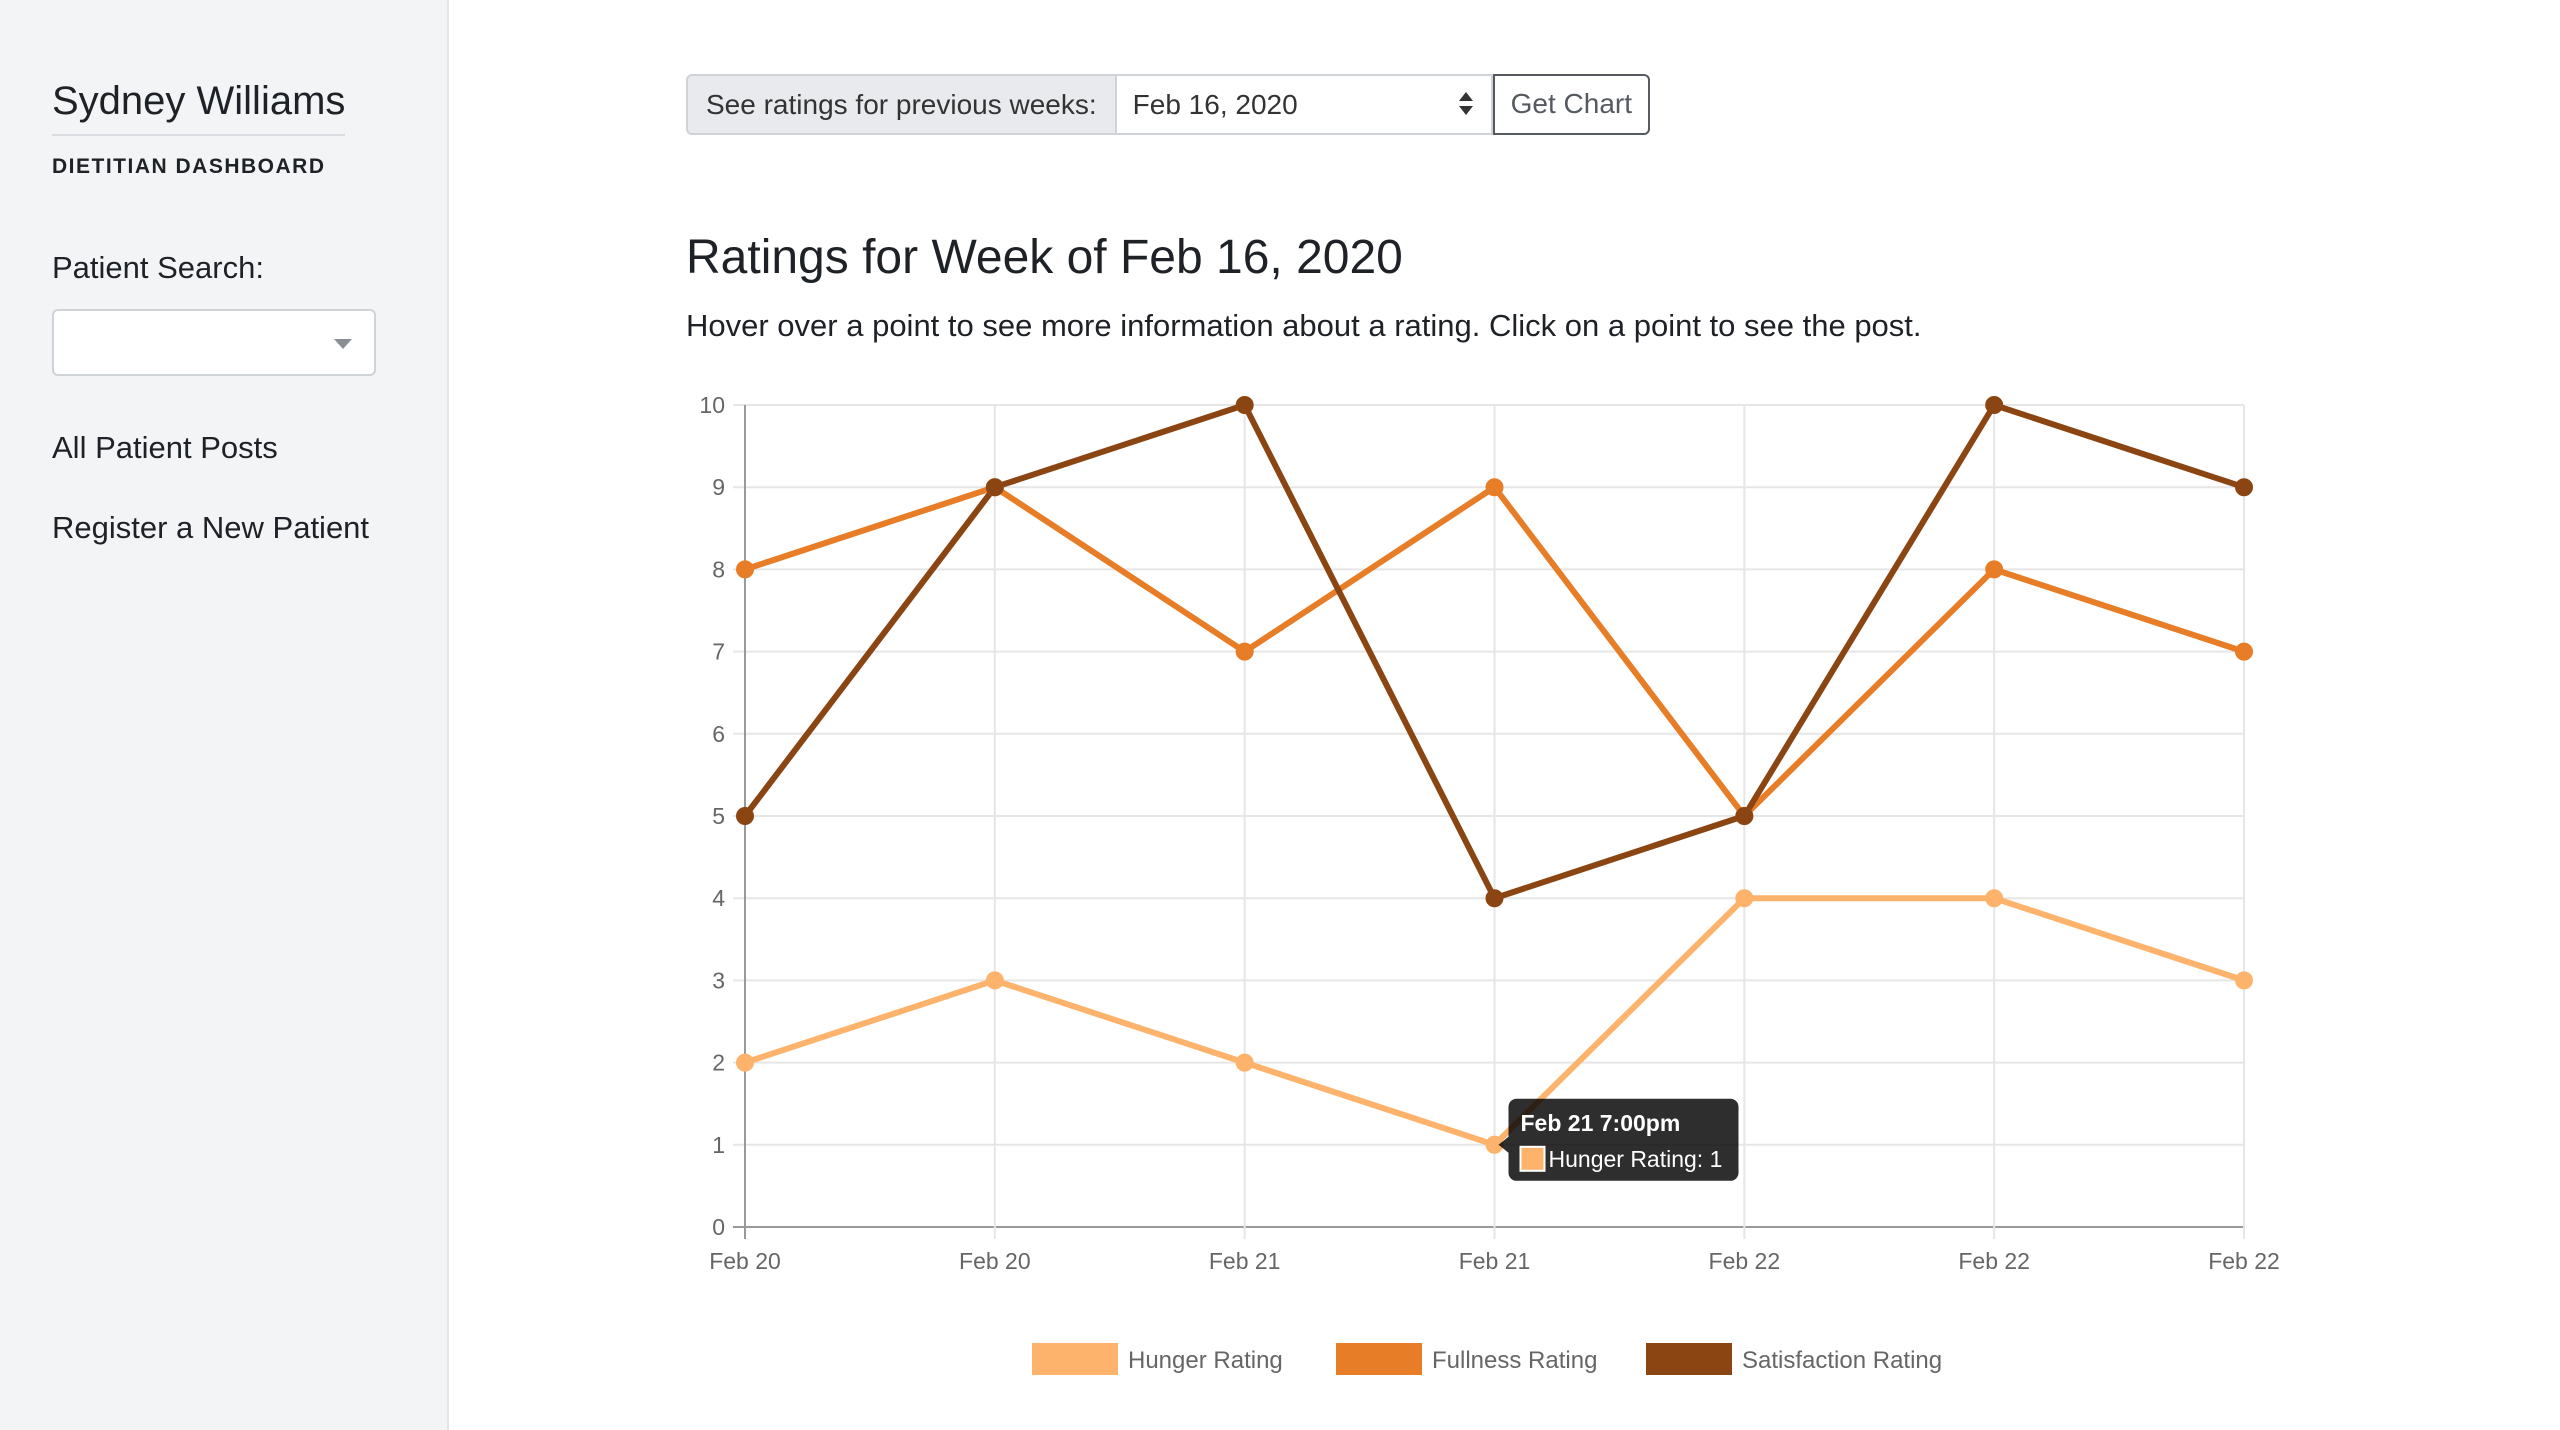  Describe the element at coordinates (1601, 1123) in the screenshot. I see `tooltip-title: Feb 21 7:00pm` at that location.